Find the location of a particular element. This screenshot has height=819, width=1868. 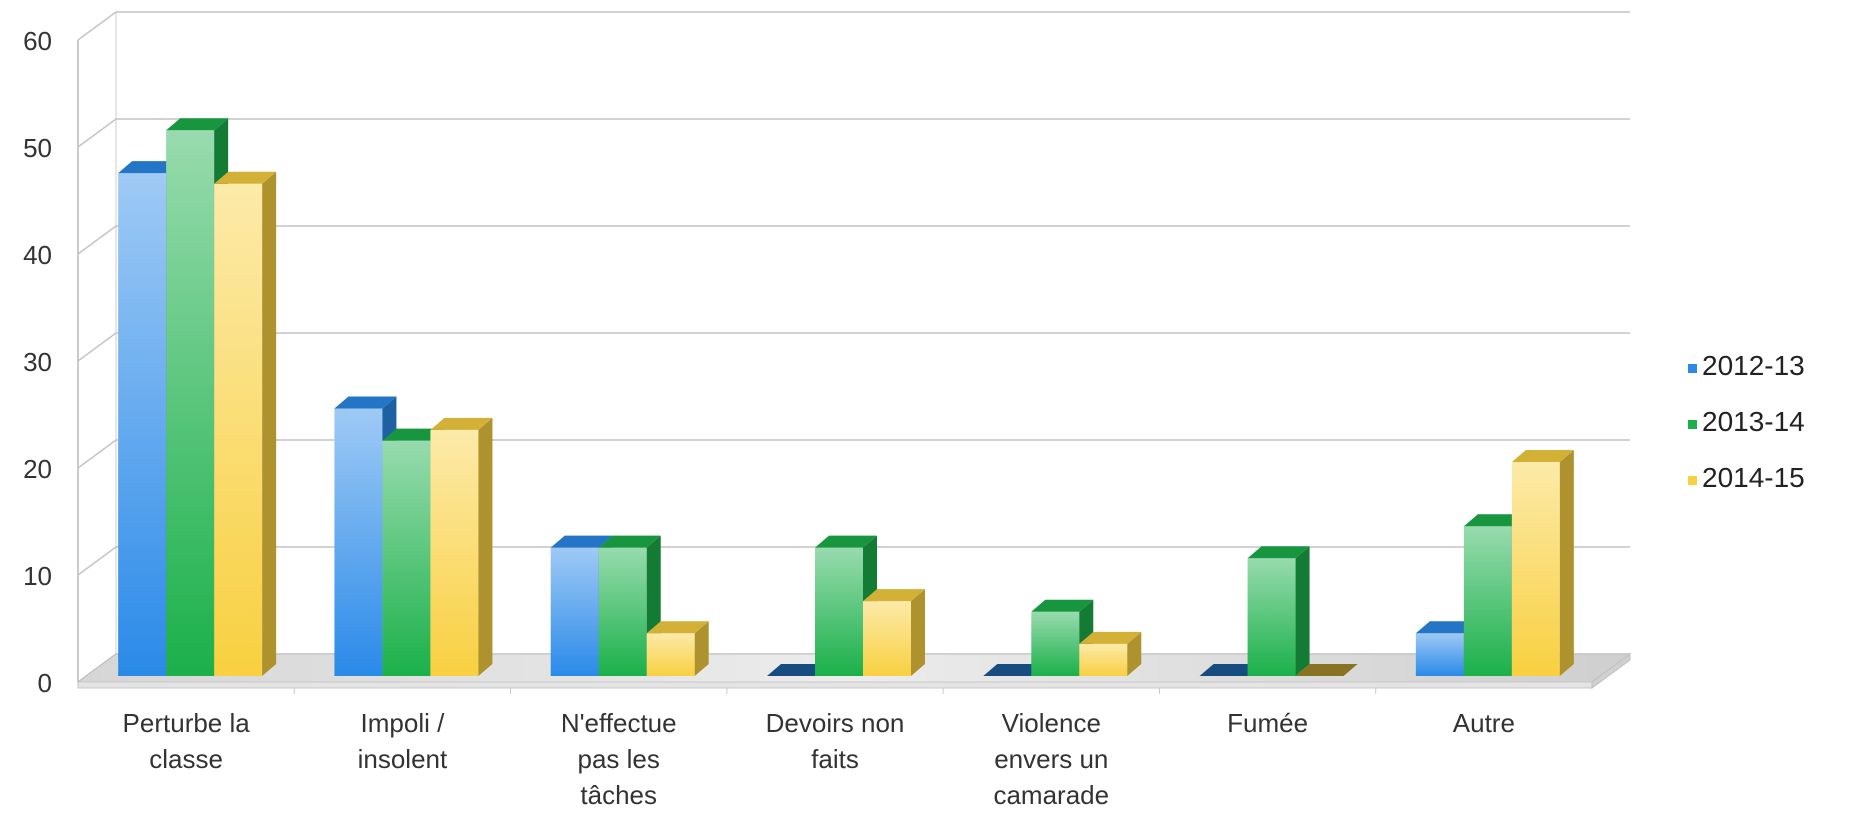

x-category-label: Perturbe la classe is located at coordinates (187, 741).